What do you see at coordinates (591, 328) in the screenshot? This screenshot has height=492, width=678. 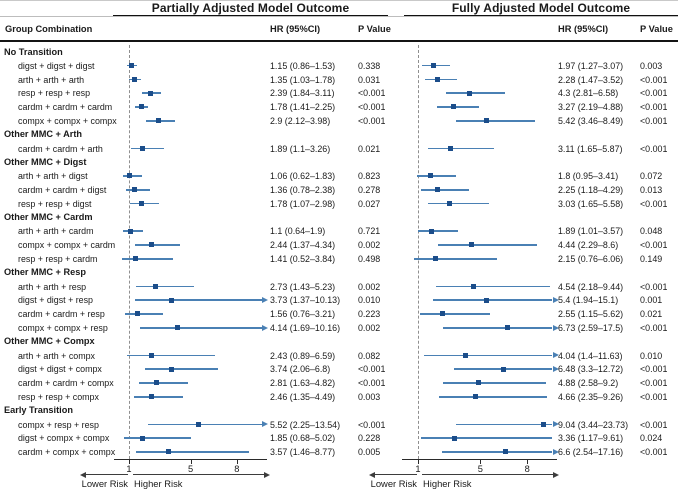 I see `hr-ci-value: 6.73 (2.59–17.5)` at bounding box center [591, 328].